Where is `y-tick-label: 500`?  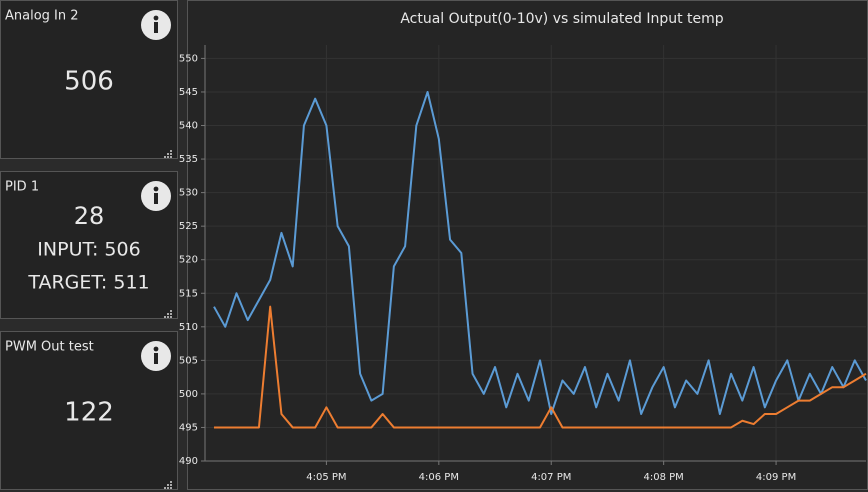 y-tick-label: 500 is located at coordinates (188, 394).